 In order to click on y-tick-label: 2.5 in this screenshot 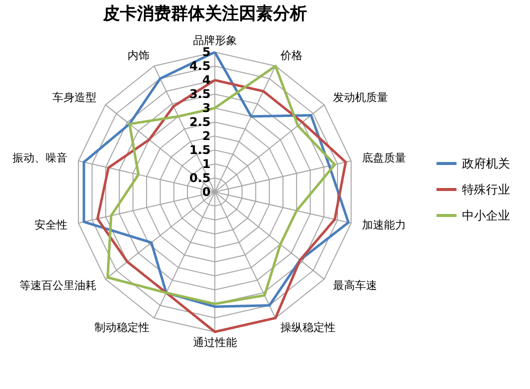, I will do `click(200, 122)`.